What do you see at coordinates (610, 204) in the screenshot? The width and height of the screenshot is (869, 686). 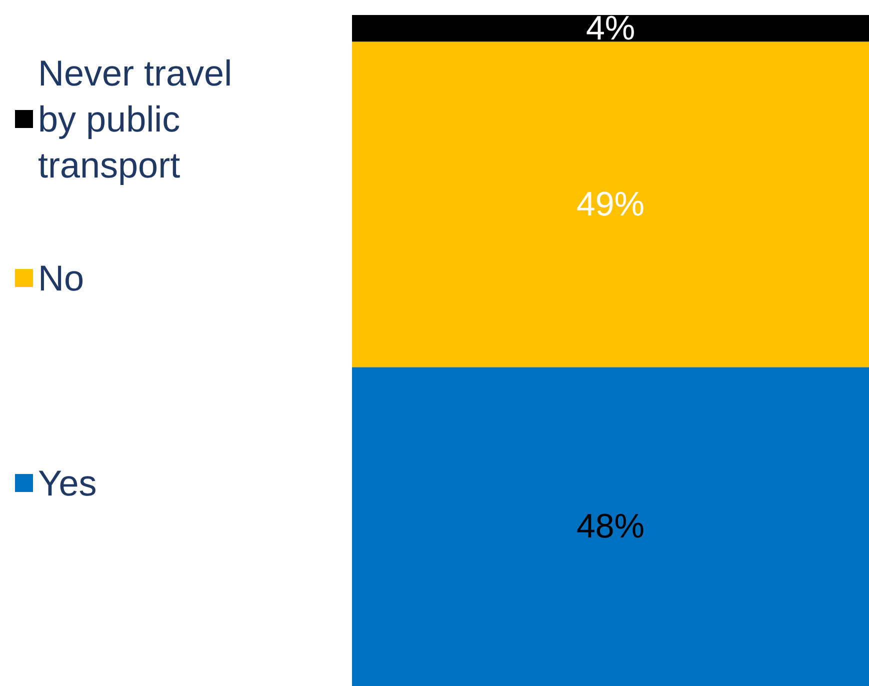 I see `data-label: 49%` at bounding box center [610, 204].